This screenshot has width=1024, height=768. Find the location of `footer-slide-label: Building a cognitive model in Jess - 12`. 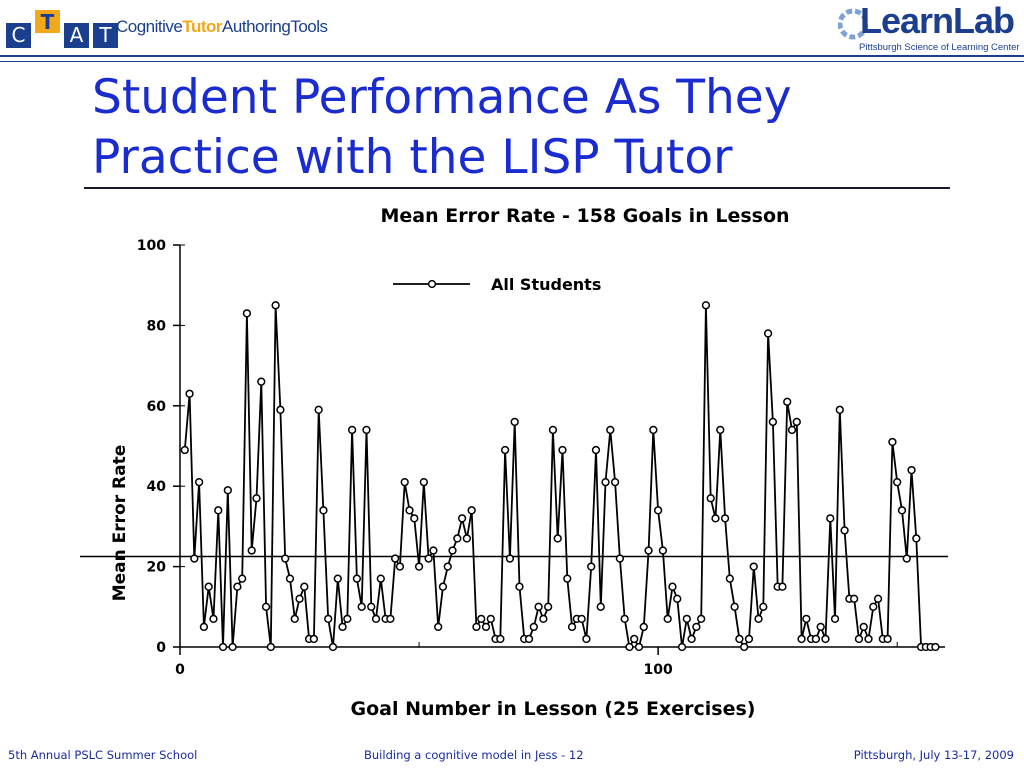

footer-slide-label: Building a cognitive model in Jess - 12 is located at coordinates (474, 755).